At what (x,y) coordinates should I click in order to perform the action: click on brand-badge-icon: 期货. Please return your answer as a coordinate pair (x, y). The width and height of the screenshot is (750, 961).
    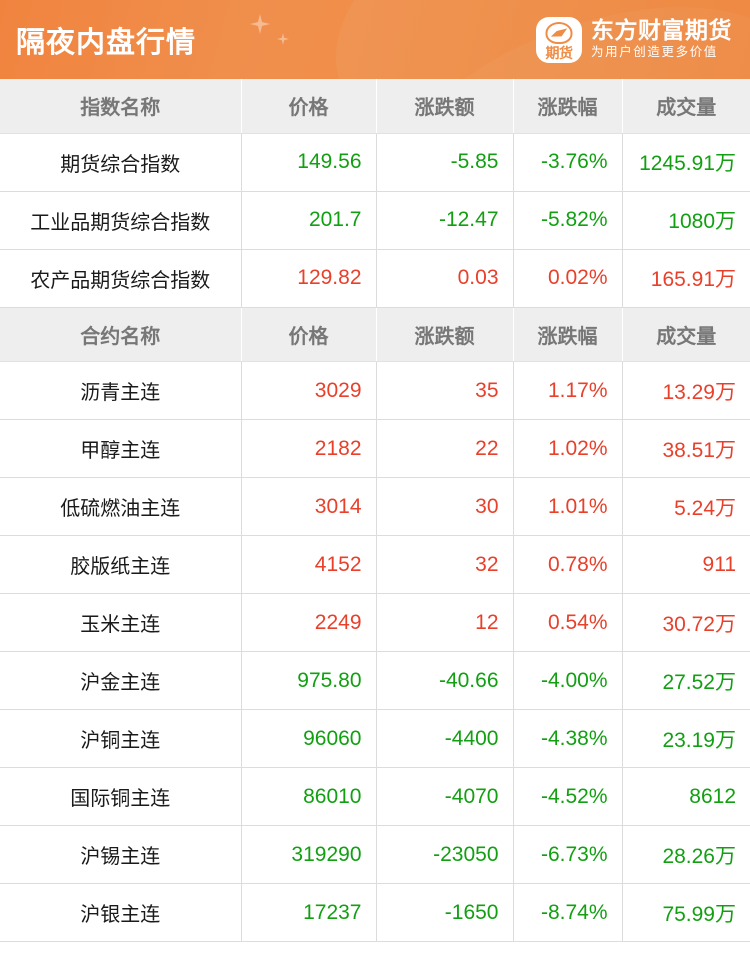
    Looking at the image, I should click on (559, 39).